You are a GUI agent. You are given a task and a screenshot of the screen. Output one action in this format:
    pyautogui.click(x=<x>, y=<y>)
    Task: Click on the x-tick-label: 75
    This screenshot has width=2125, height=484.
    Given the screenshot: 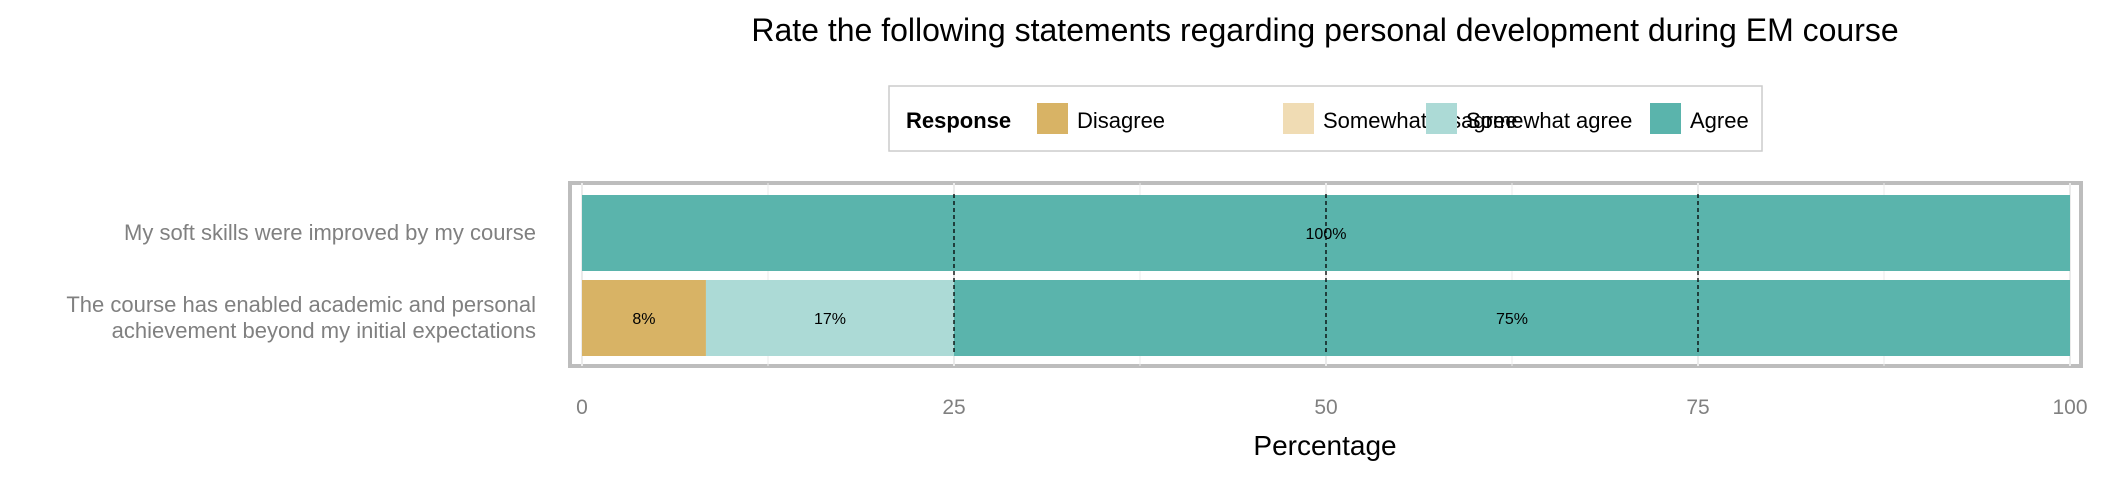 What is the action you would take?
    pyautogui.click(x=1697, y=407)
    